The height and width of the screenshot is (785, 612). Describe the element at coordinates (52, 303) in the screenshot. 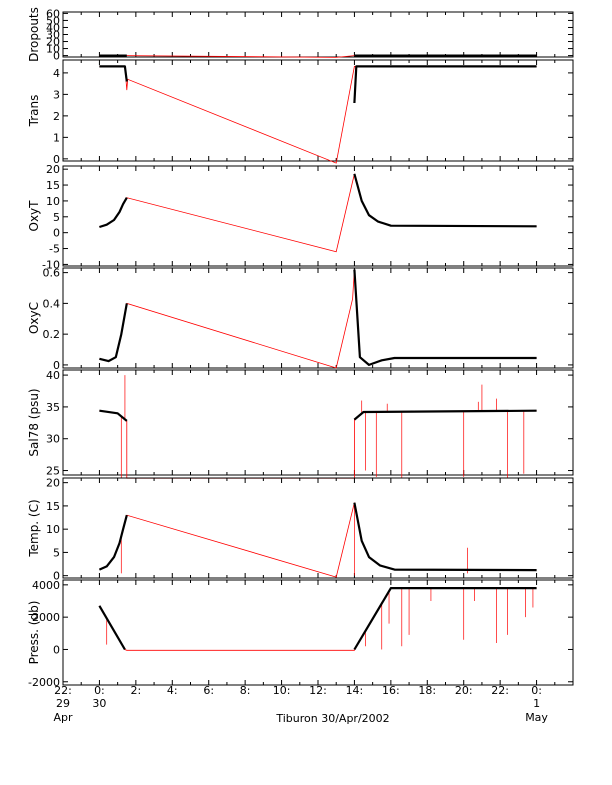

I see `y-tick-label: 0.4` at that location.